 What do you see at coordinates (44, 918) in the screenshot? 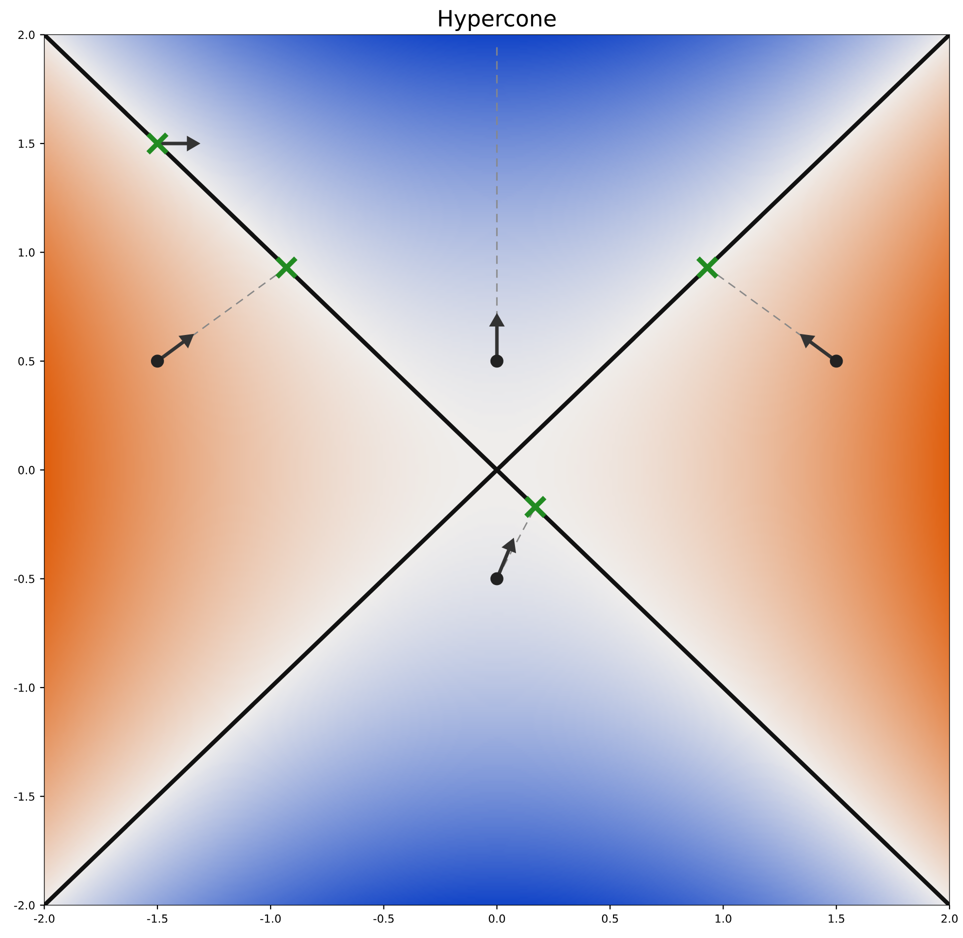
I see `x-tick-label: -2.0` at bounding box center [44, 918].